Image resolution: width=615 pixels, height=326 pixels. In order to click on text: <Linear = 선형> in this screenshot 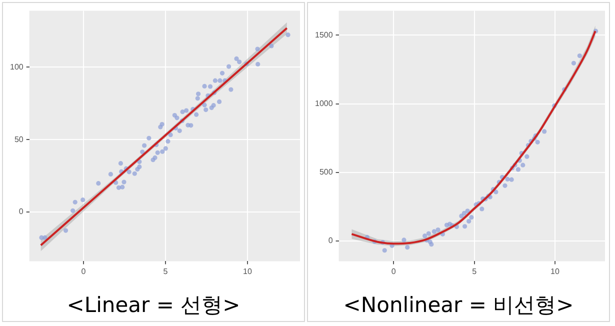, I will do `click(153, 304)`.